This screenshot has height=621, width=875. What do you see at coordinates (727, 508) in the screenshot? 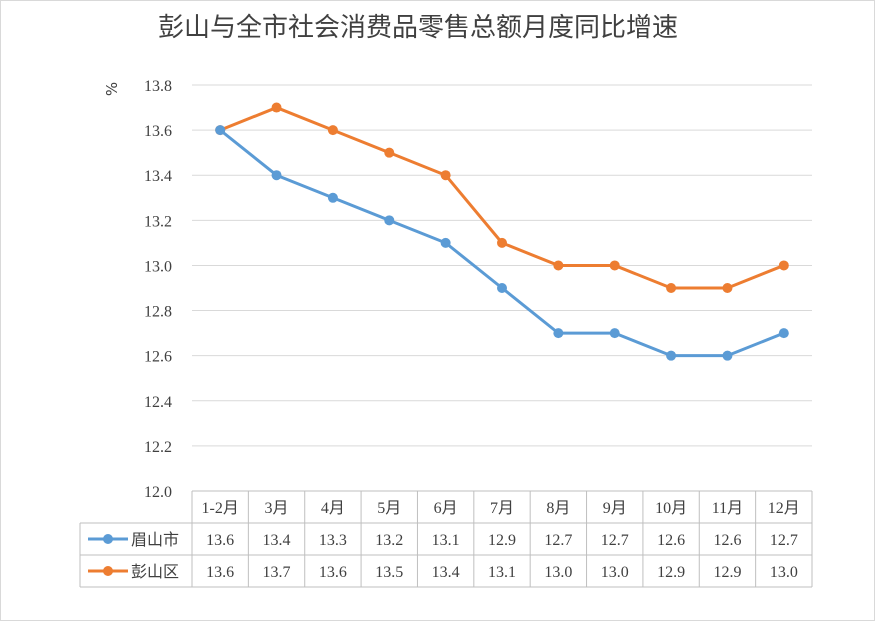
I see `x-category-label: 11月` at bounding box center [727, 508].